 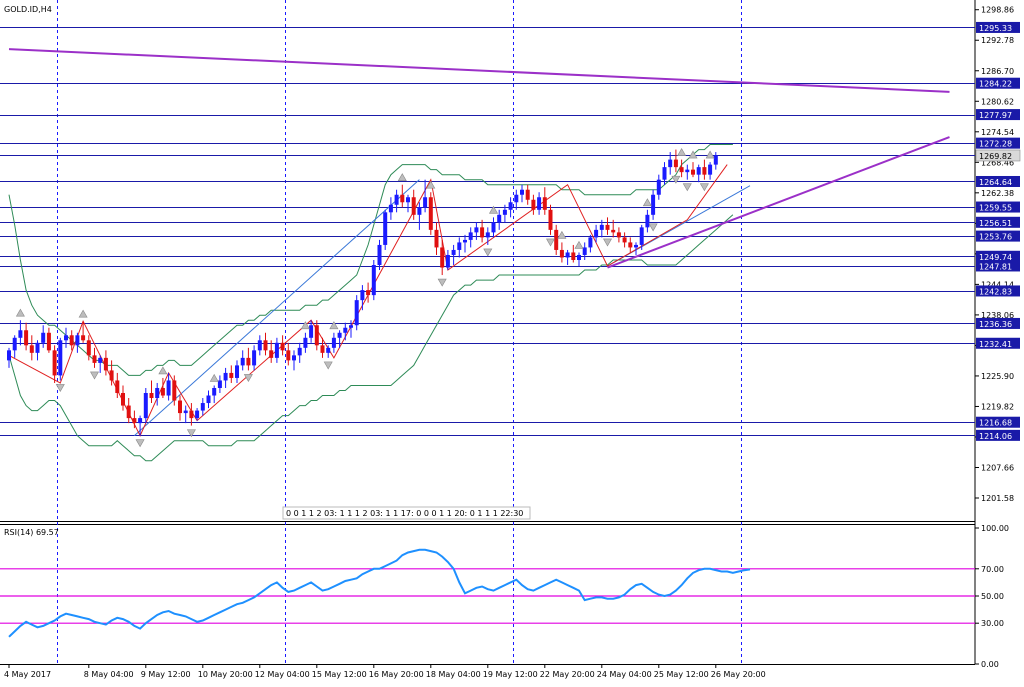 I want to click on current-price-tag-text: 1269.82, so click(x=995, y=156).